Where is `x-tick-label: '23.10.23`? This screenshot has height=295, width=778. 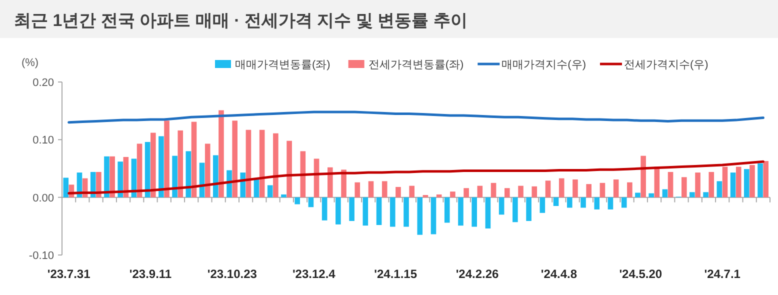 x-tick-label: '23.10.23 is located at coordinates (232, 274).